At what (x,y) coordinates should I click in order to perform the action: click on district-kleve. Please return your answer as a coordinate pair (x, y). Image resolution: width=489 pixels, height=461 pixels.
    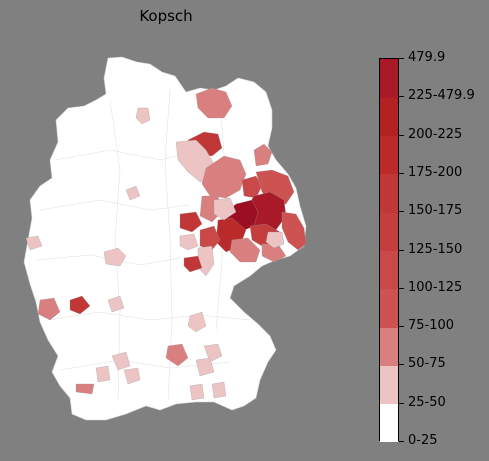
    Looking at the image, I should click on (34, 243).